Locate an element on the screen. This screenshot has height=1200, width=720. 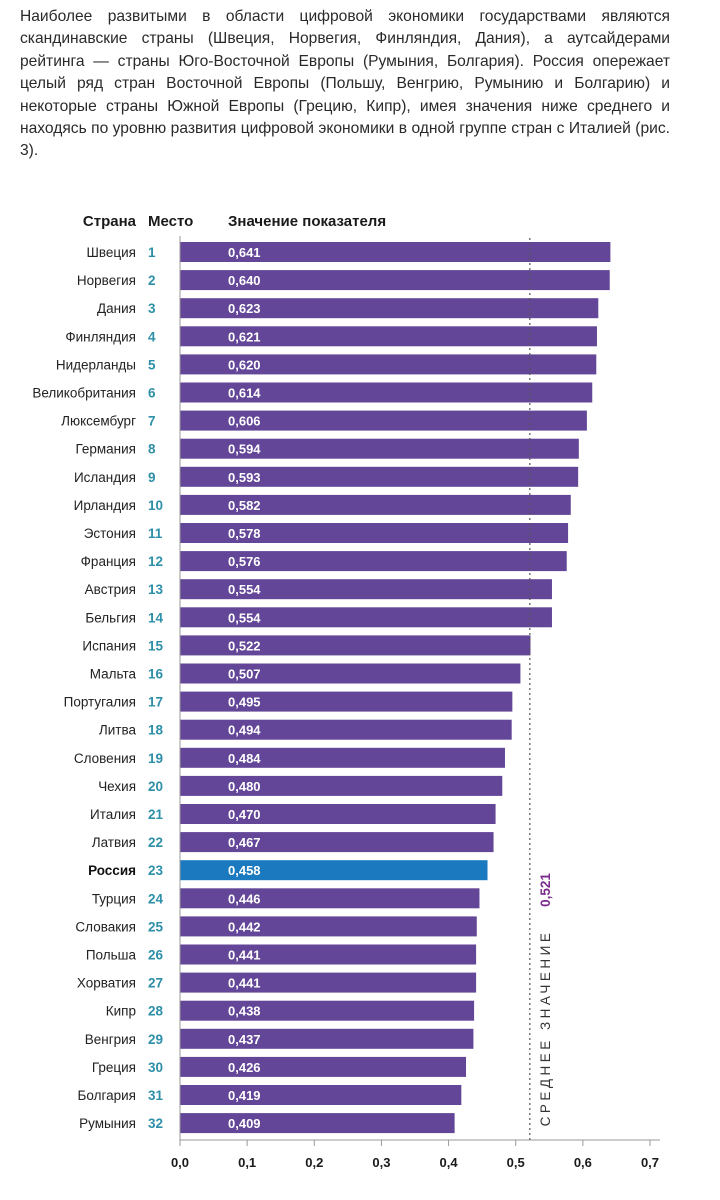
value-label: 0,484 is located at coordinates (244, 758).